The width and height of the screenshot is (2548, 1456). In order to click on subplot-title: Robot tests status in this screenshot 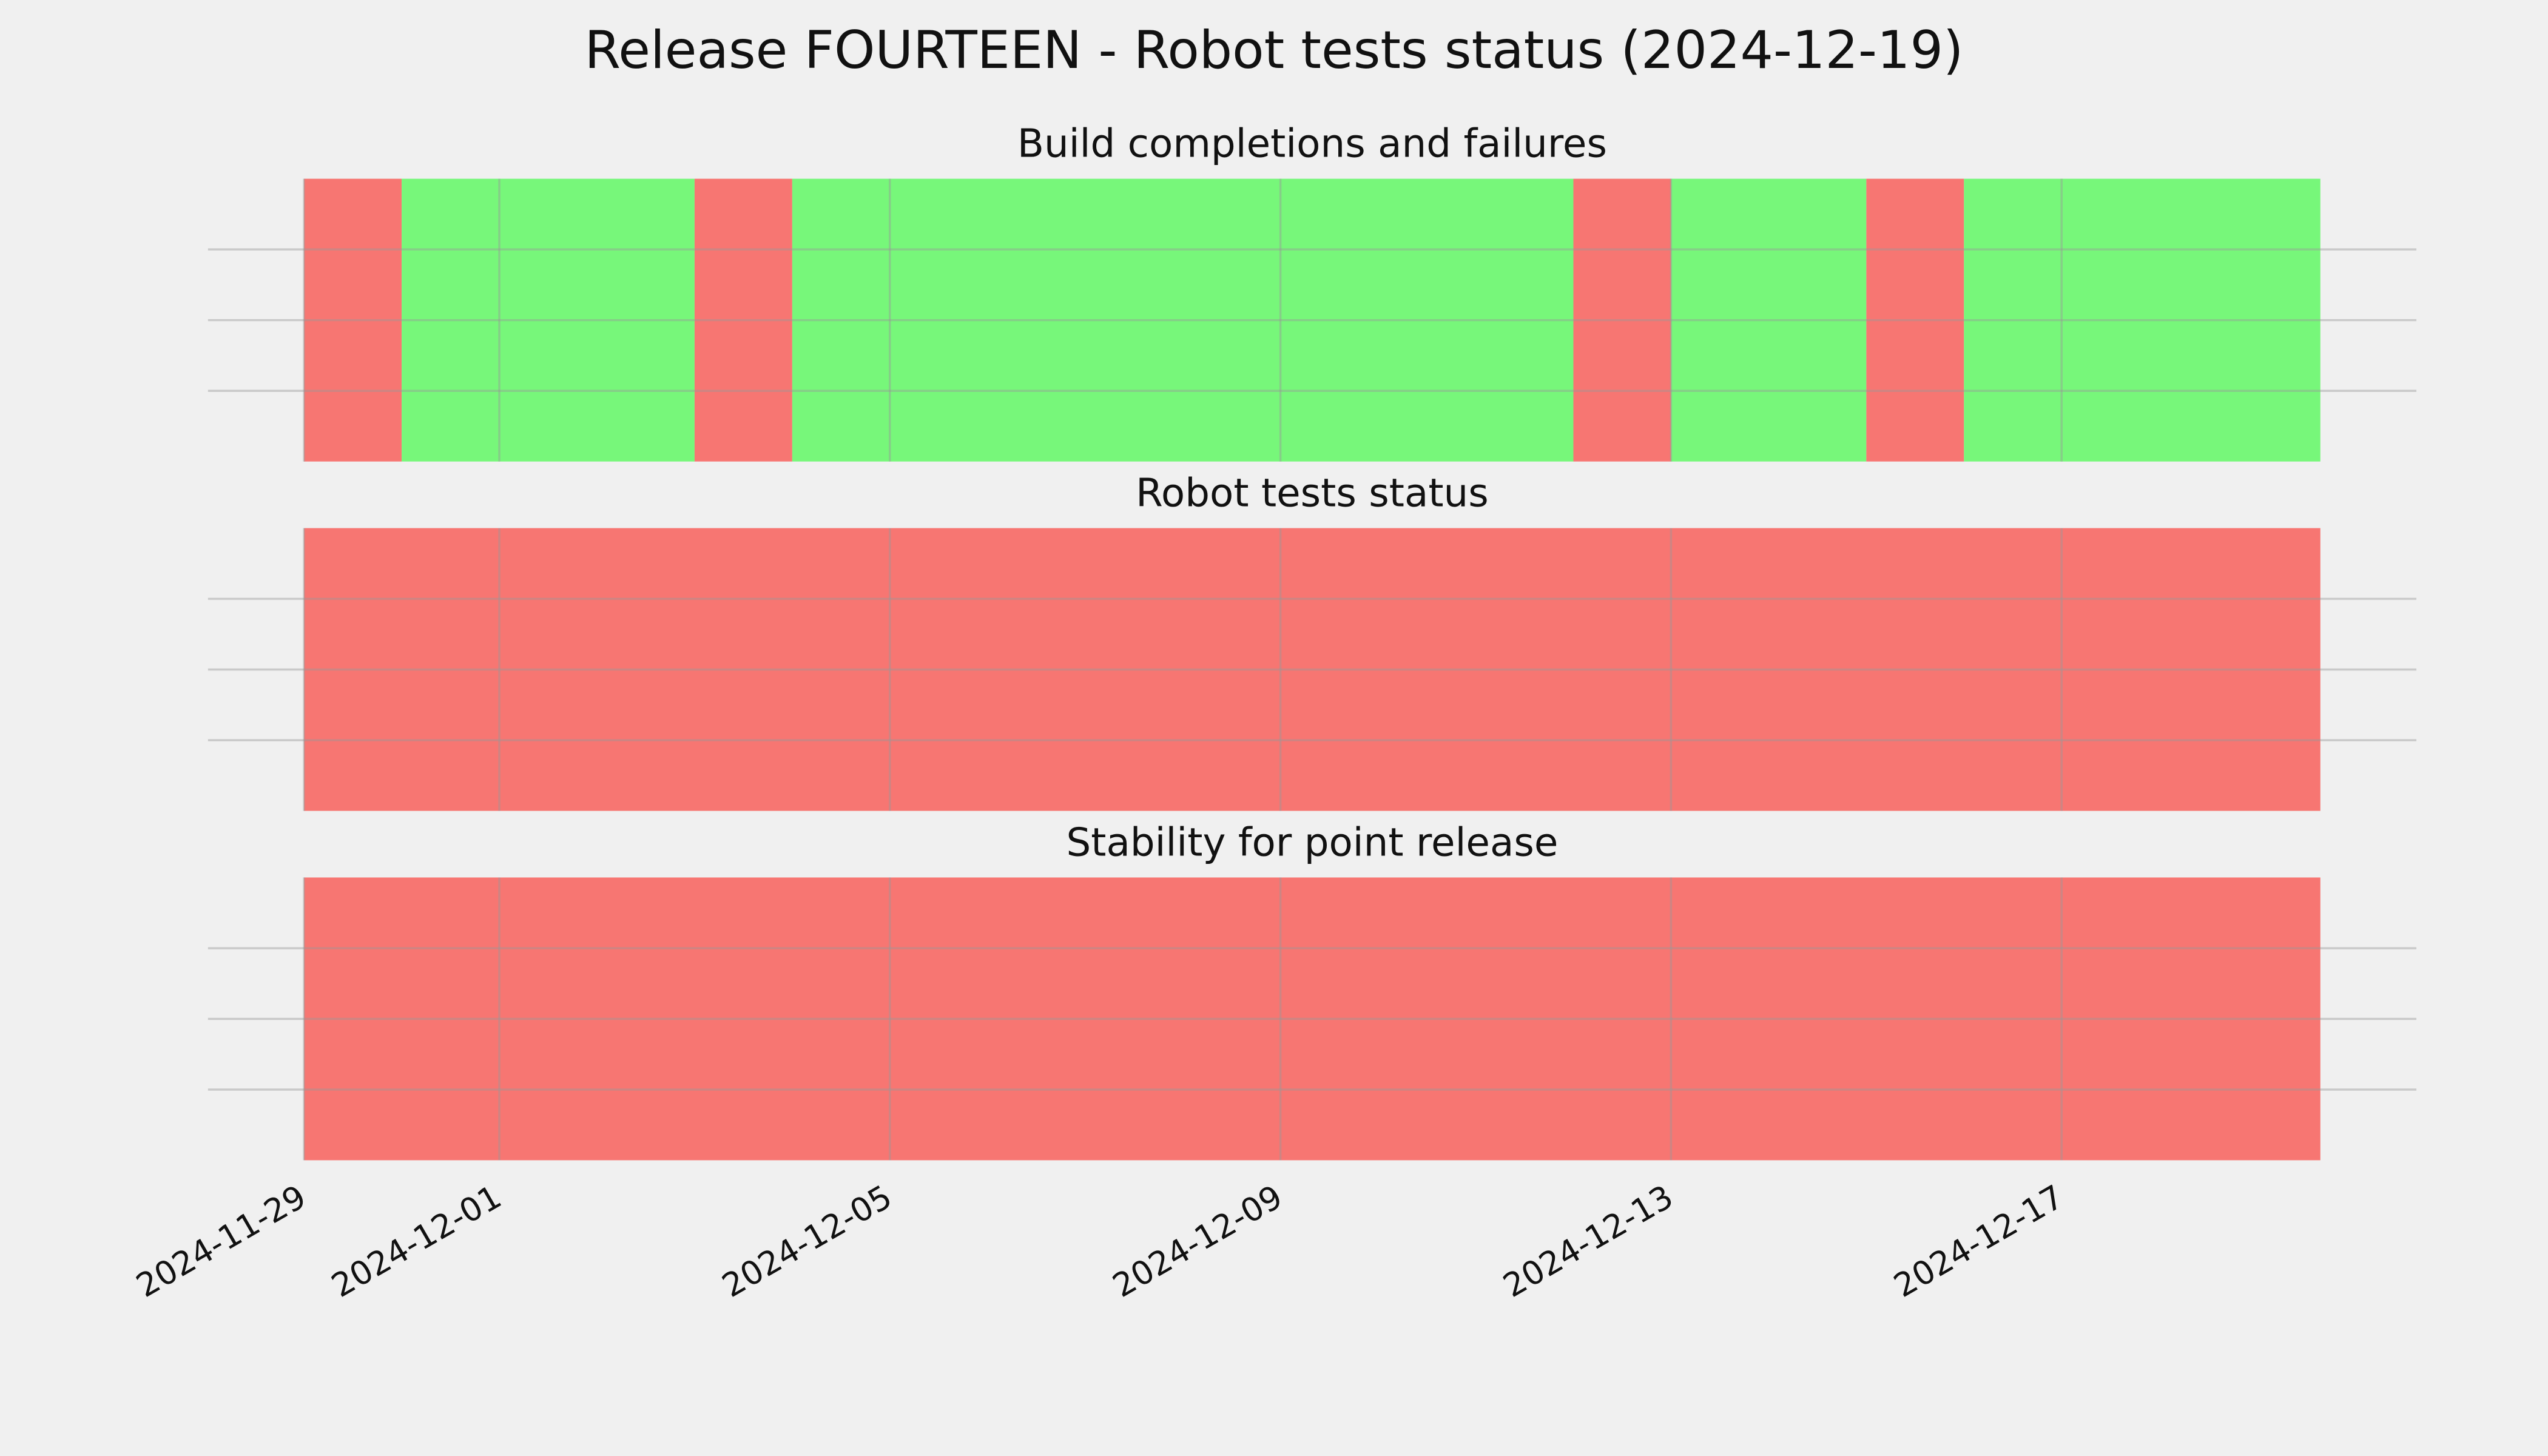, I will do `click(1312, 493)`.